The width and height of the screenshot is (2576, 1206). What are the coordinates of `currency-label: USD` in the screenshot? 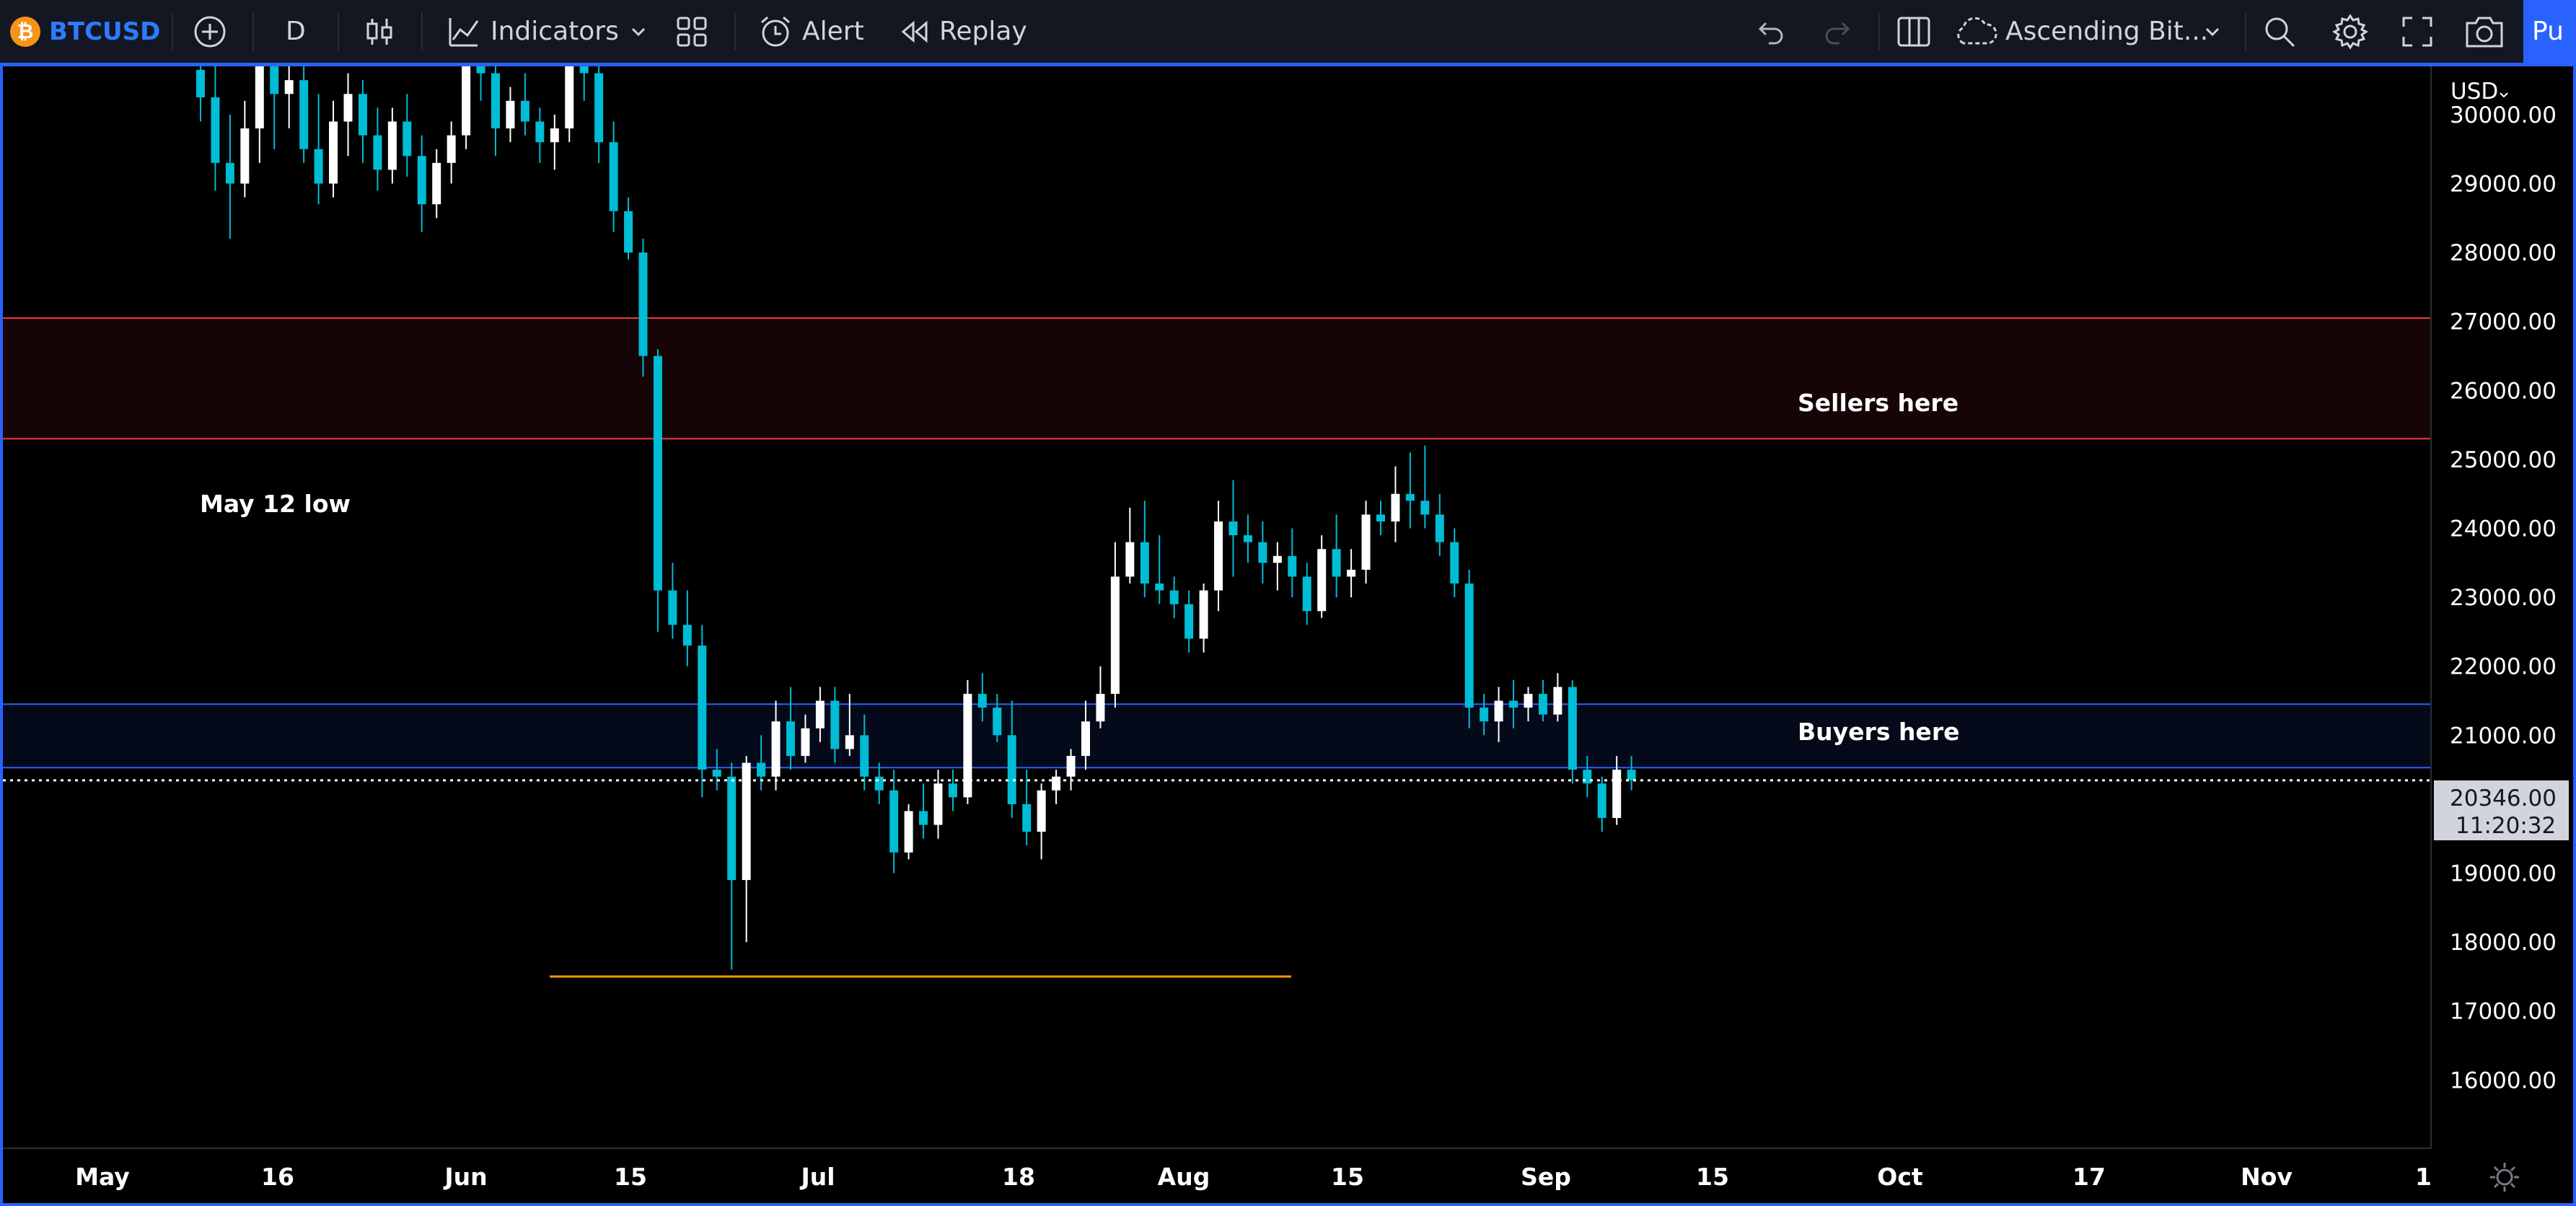 It's located at (2474, 92).